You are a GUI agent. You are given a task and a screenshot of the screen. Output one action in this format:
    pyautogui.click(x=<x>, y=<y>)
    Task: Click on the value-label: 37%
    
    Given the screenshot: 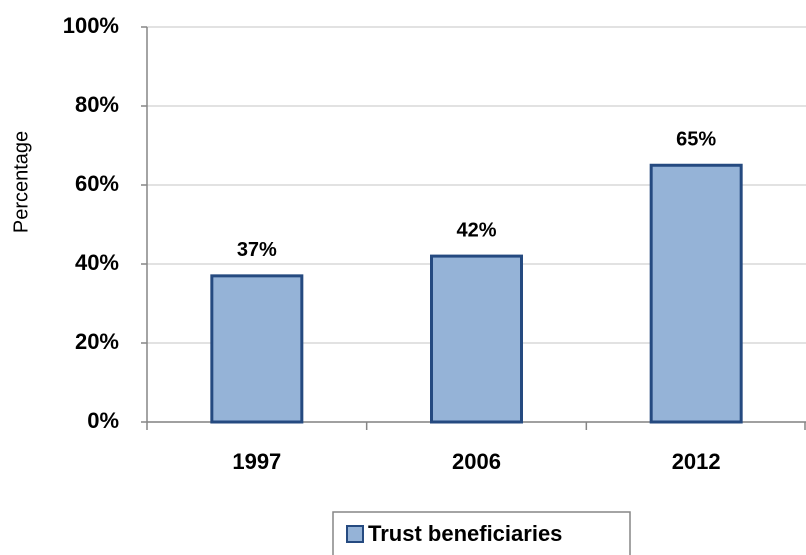 What is the action you would take?
    pyautogui.click(x=257, y=250)
    